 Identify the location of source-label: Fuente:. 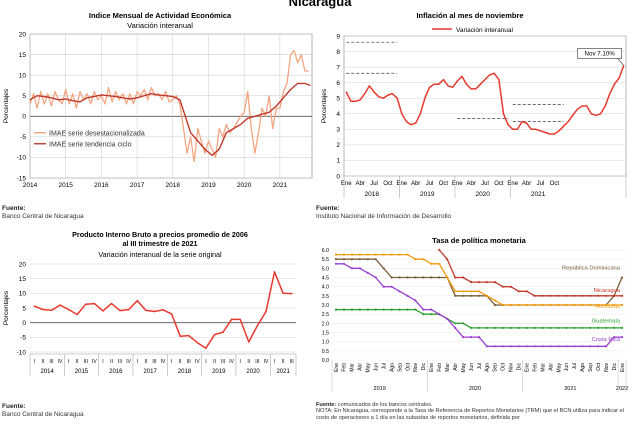
(14, 406).